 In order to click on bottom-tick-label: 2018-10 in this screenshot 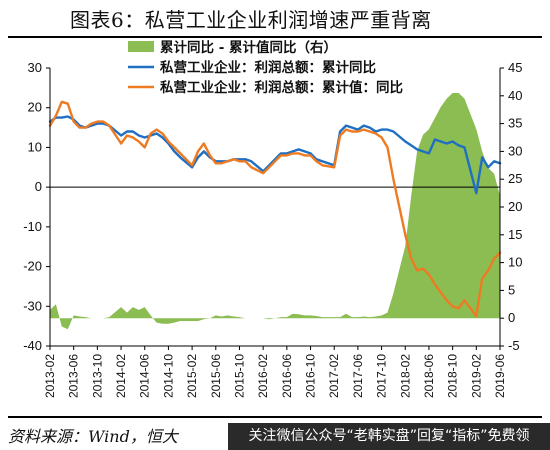, I will do `click(453, 376)`.